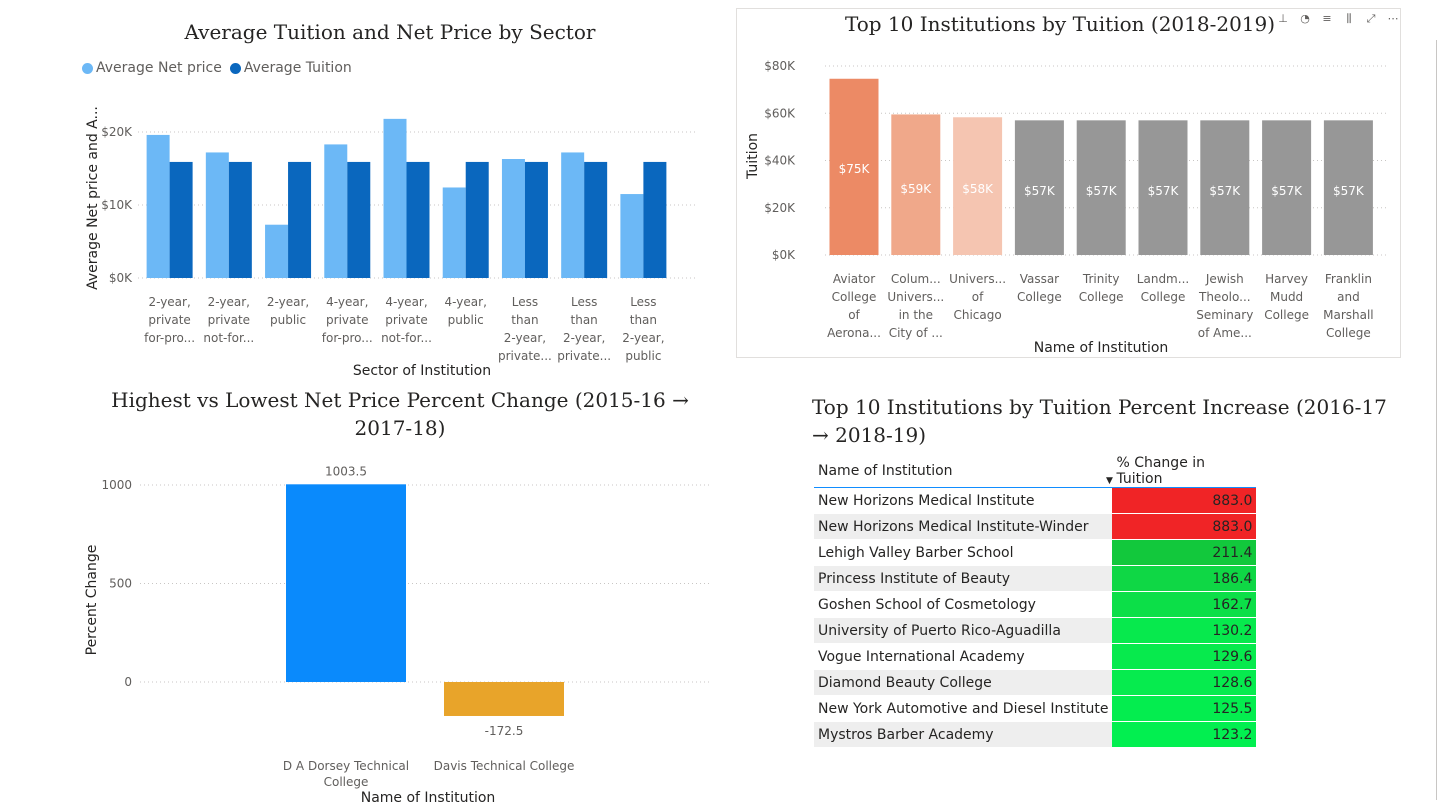 This screenshot has width=1449, height=810. I want to click on table-row: University of Puerto Rico-Aguadilla 130.2, so click(1035, 630).